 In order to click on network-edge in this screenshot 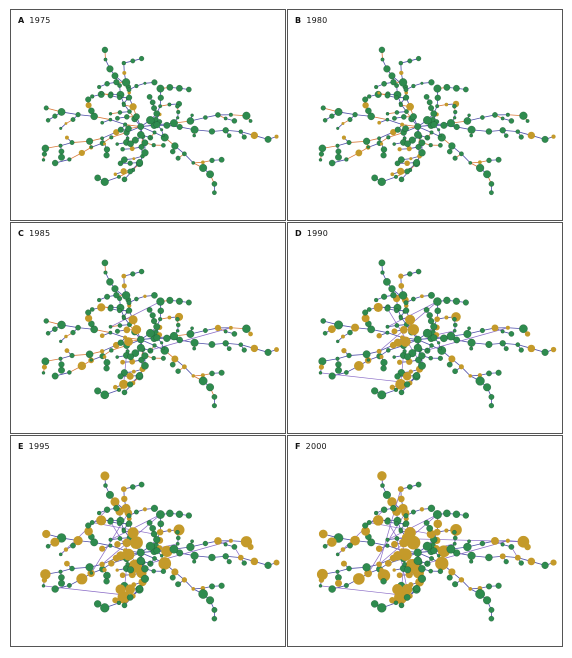, I will do `click(395, 122)`.